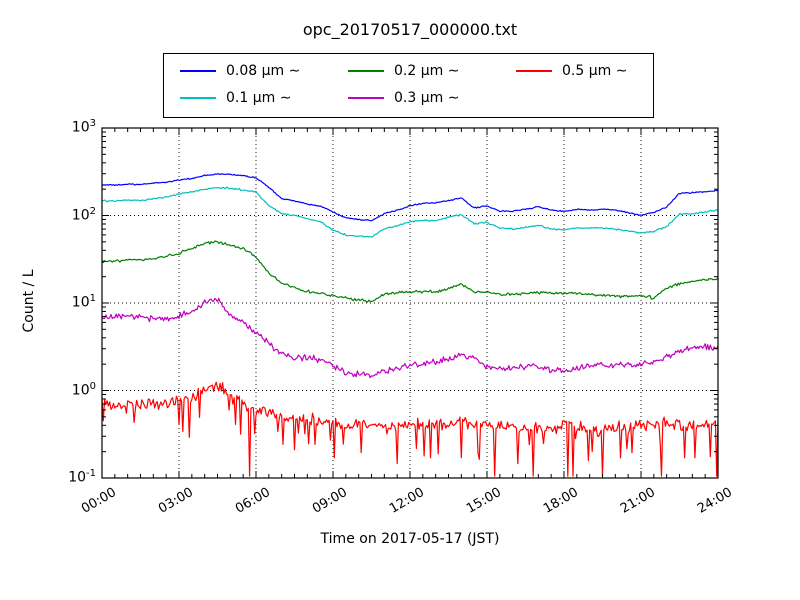 This screenshot has width=800, height=600. I want to click on y-tick-label: 102, so click(83, 214).